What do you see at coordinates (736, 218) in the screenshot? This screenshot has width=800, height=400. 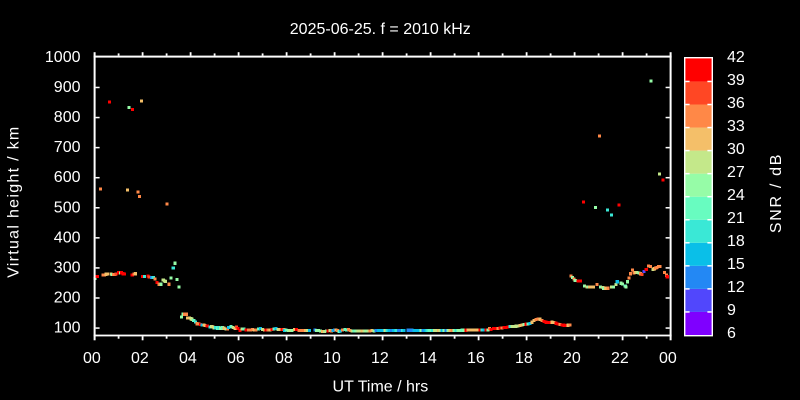 I see `svg-text: 21` at bounding box center [736, 218].